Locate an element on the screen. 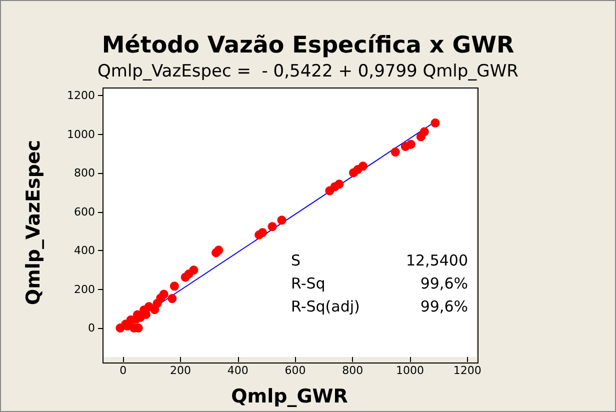 This screenshot has height=412, width=616. chart-title: Método Vazão Específica x GWR is located at coordinates (308, 45).